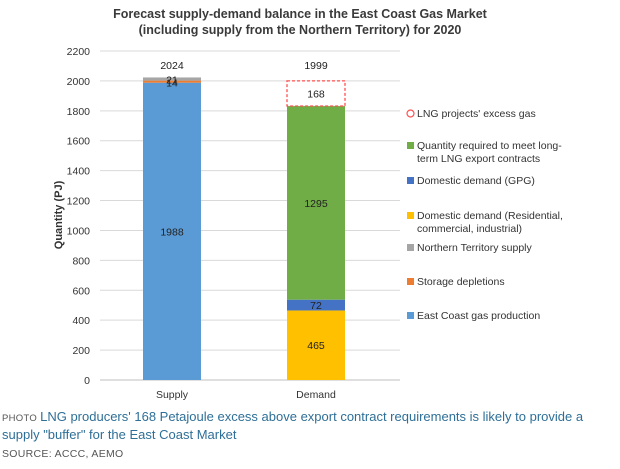  I want to click on x-tick-label: Supply, so click(172, 394).